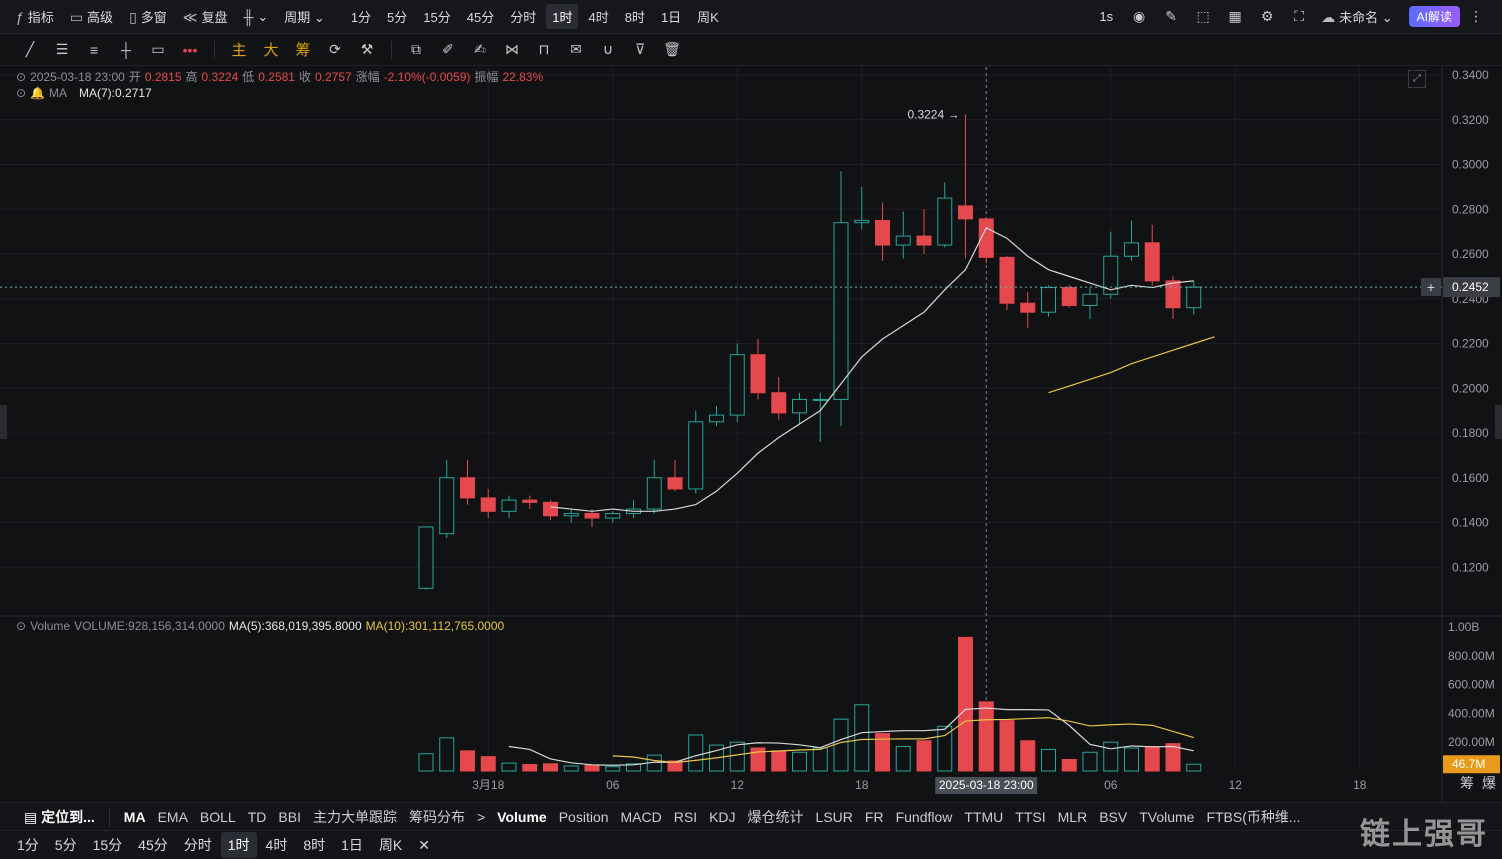 The image size is (1502, 859). Describe the element at coordinates (512, 49) in the screenshot. I see `scale-icon: ⋈` at that location.